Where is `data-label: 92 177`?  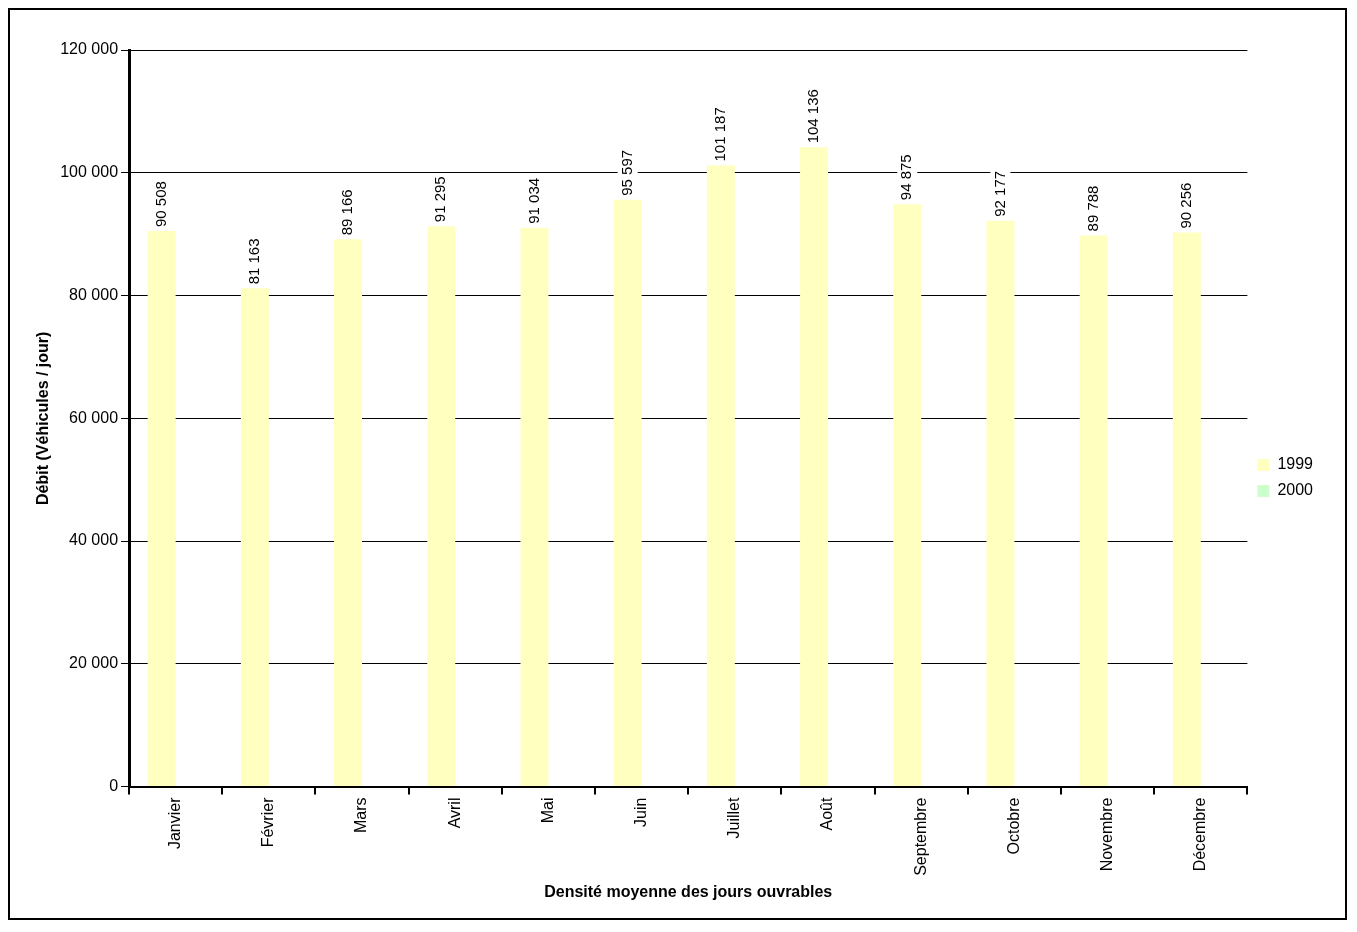
data-label: 92 177 is located at coordinates (999, 193).